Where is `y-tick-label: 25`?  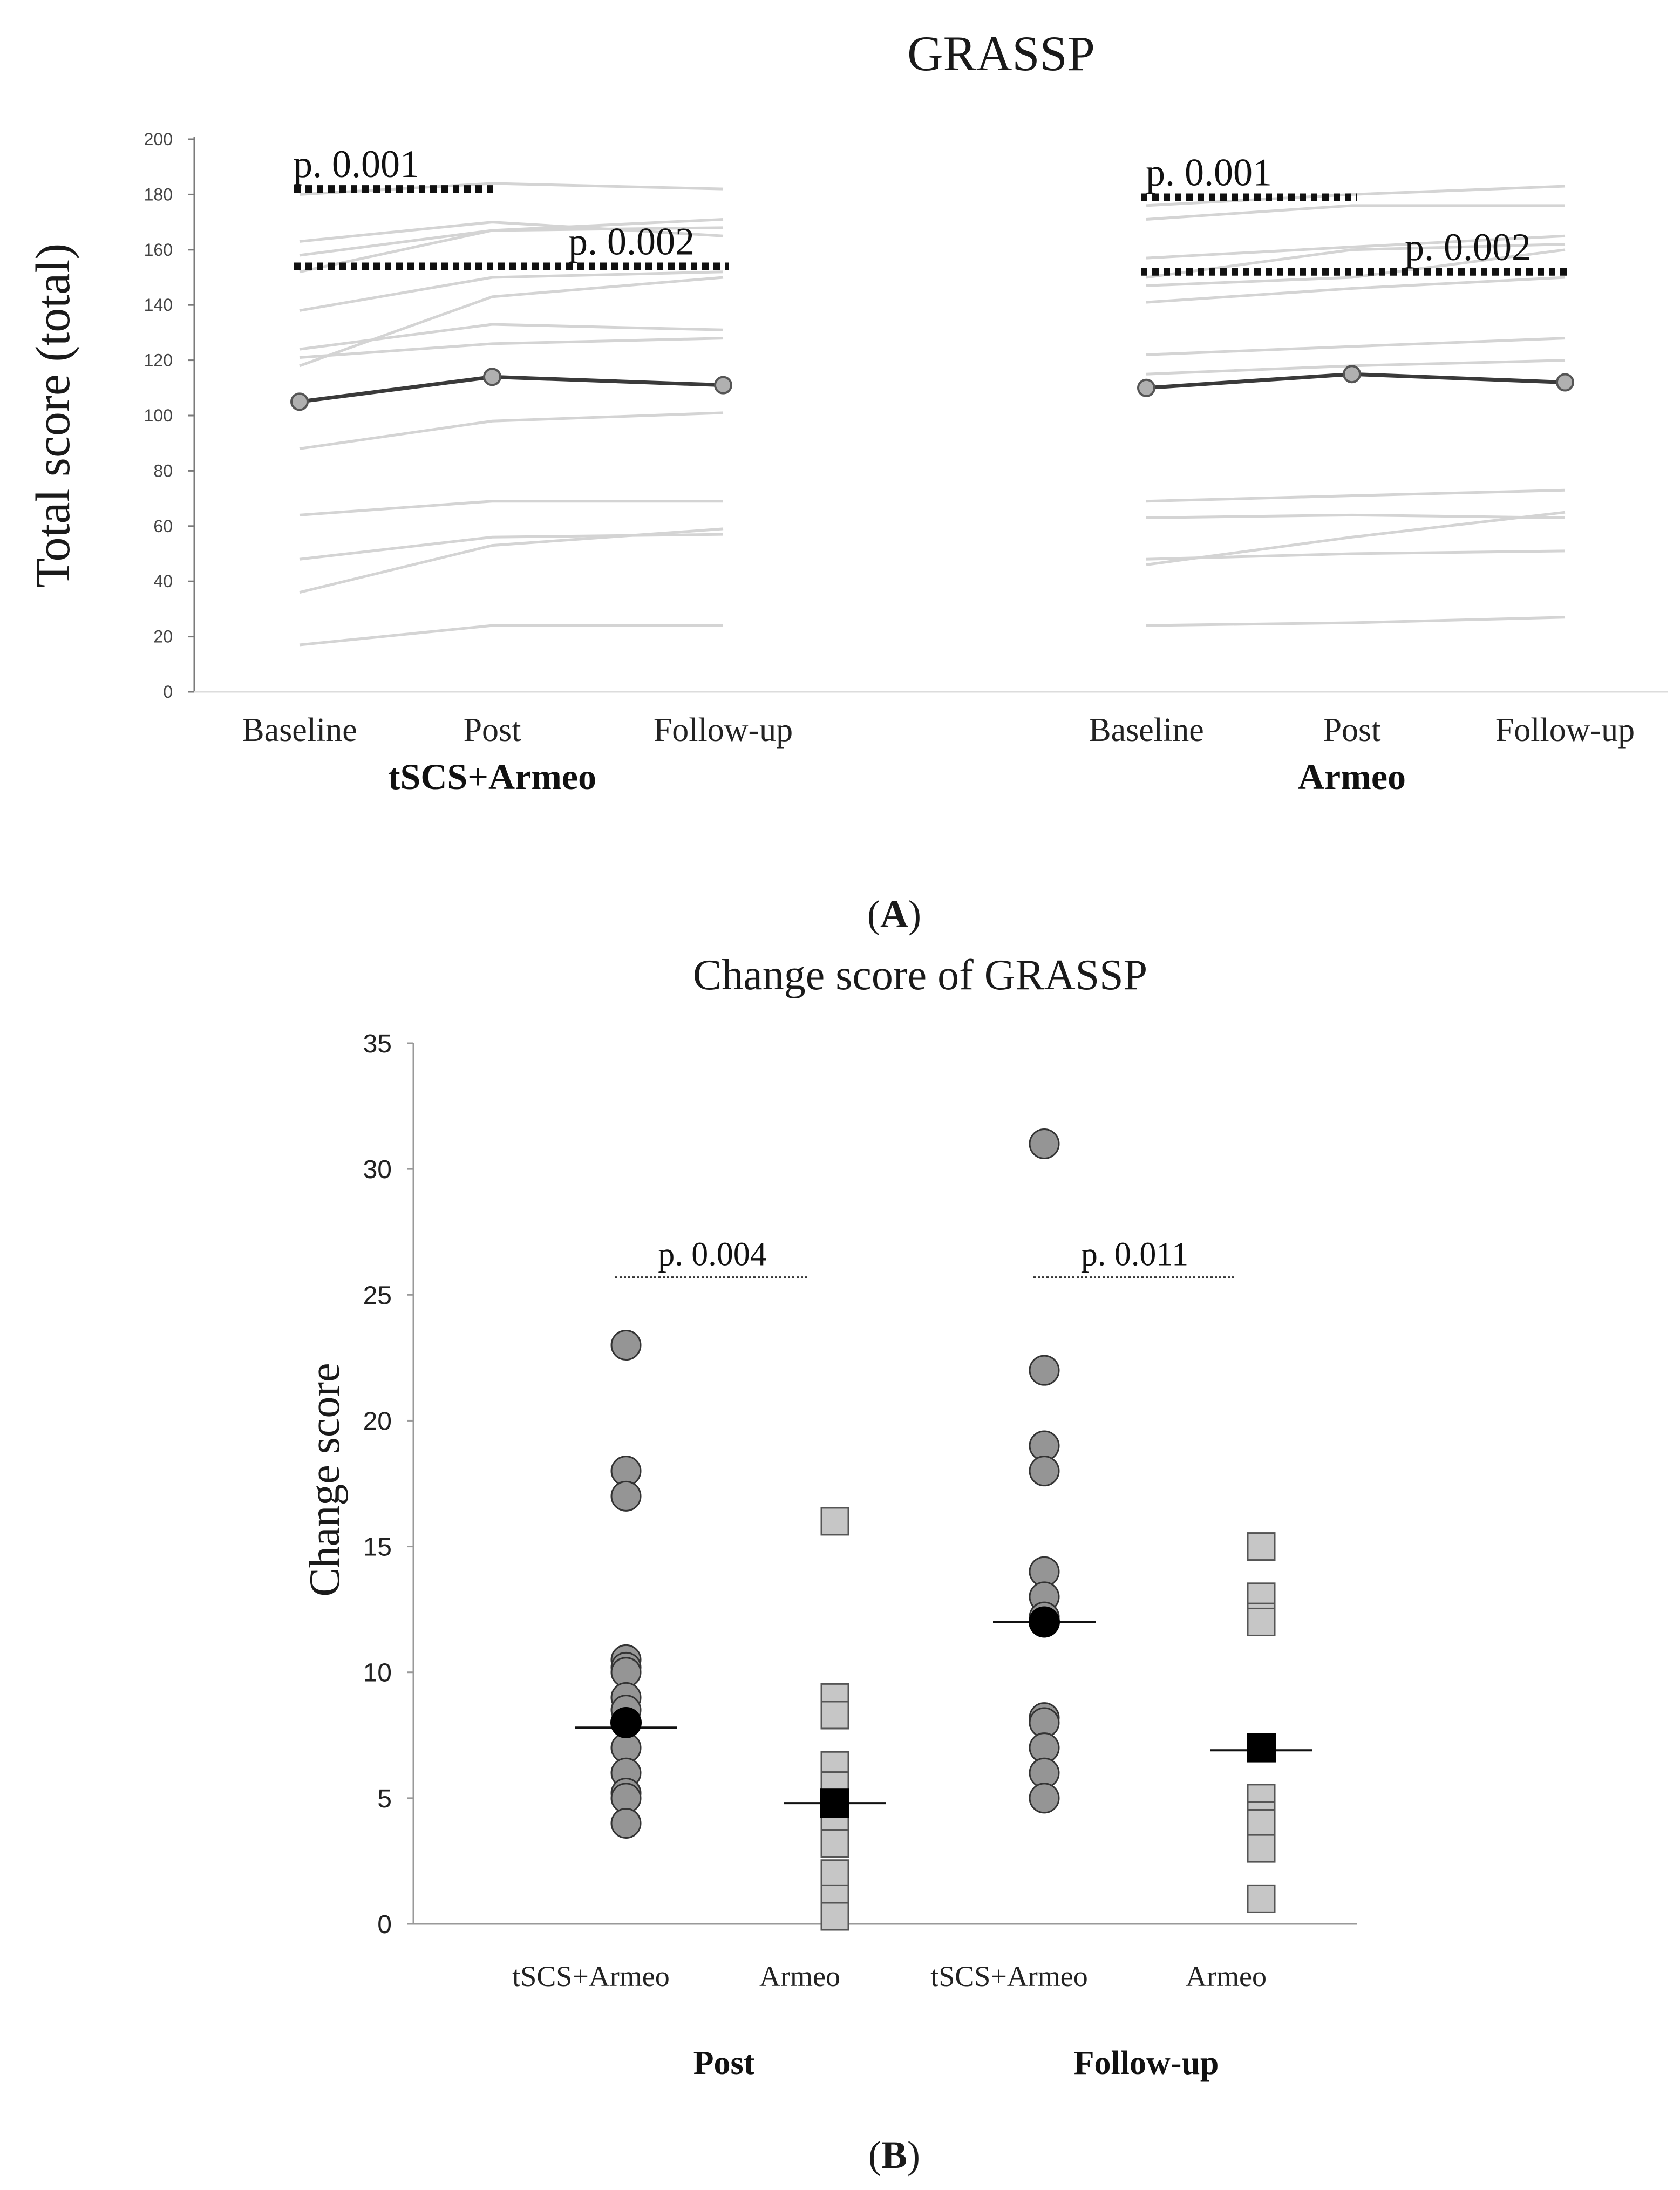
y-tick-label: 25 is located at coordinates (377, 1296).